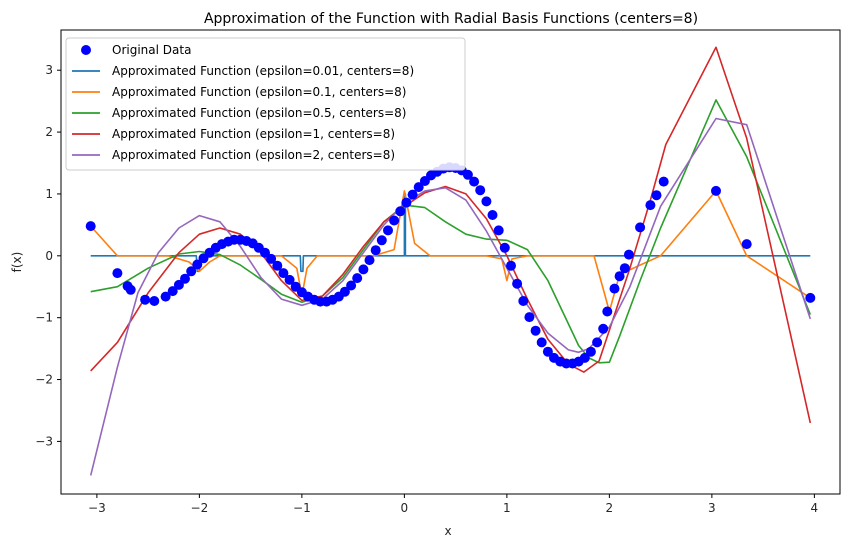 This screenshot has height=547, width=844. Describe the element at coordinates (44, 318) in the screenshot. I see `y-tick-label: −1` at that location.